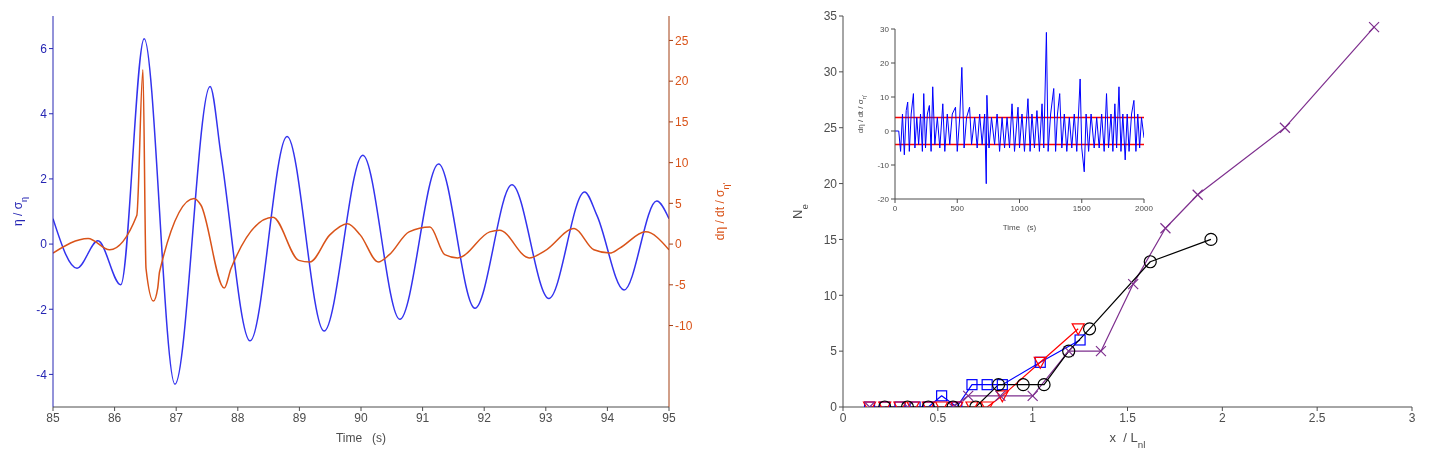 The height and width of the screenshot is (458, 1437). I want to click on x-tick-label: 1000, so click(1019, 208).